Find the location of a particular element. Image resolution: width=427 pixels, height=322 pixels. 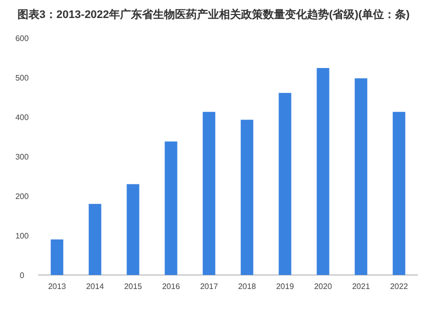

y-tick-label: 100 is located at coordinates (22, 236).